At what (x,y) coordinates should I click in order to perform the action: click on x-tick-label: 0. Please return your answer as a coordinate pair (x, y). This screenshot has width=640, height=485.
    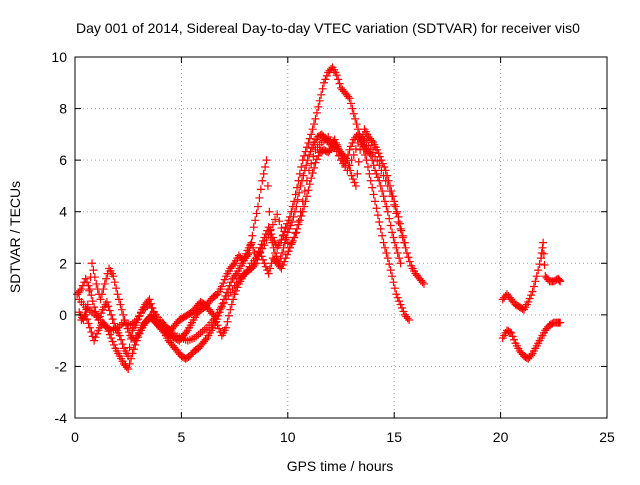
    Looking at the image, I should click on (75, 437).